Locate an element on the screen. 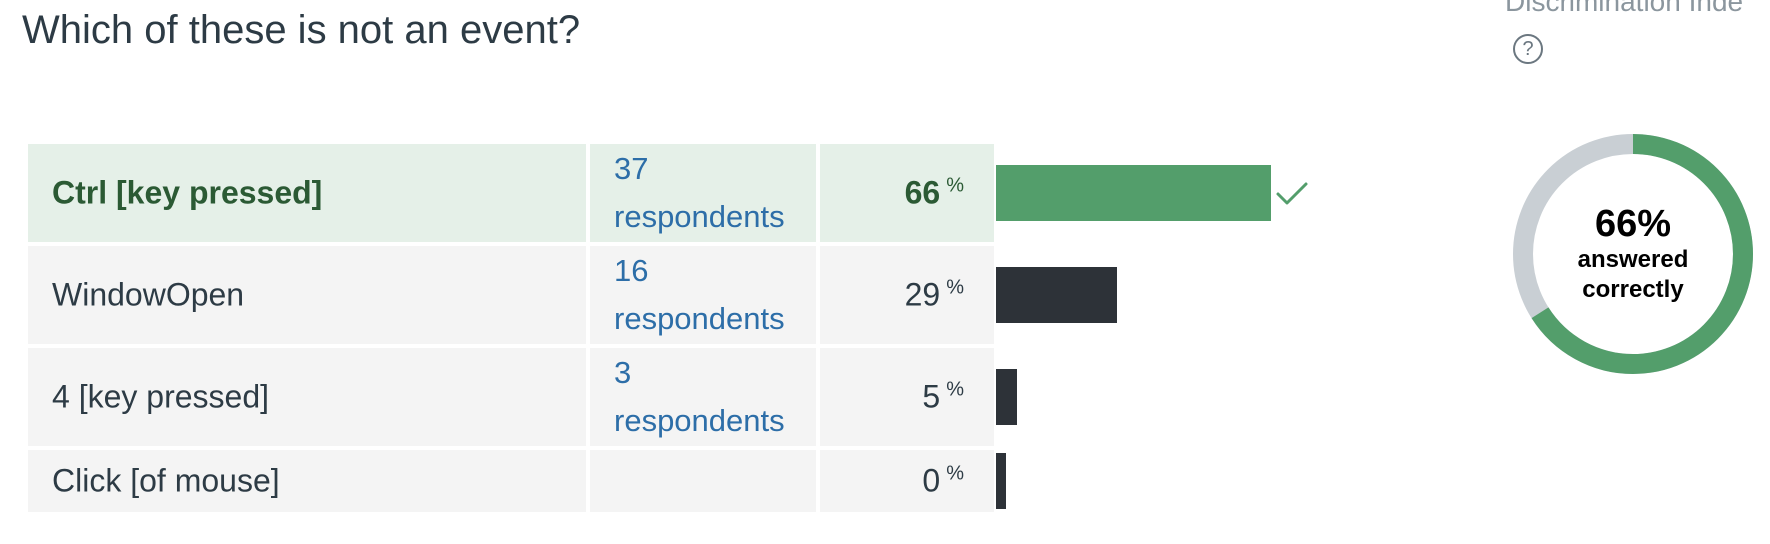 This screenshot has height=544, width=1770. answer-cell: WindowOpen is located at coordinates (307, 295).